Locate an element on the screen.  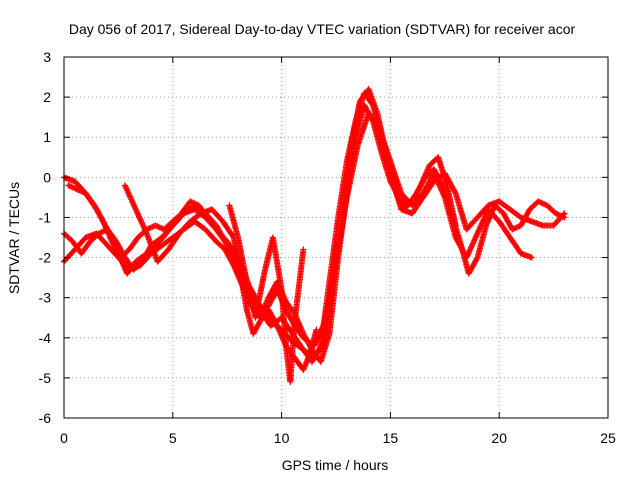
x-tick-label: 0 is located at coordinates (64, 438).